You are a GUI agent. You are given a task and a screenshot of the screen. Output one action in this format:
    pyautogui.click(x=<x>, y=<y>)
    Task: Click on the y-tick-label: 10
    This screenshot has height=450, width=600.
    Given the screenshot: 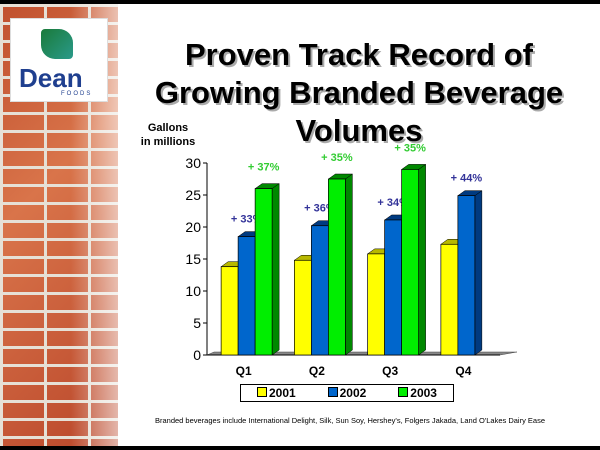 What is the action you would take?
    pyautogui.click(x=193, y=291)
    